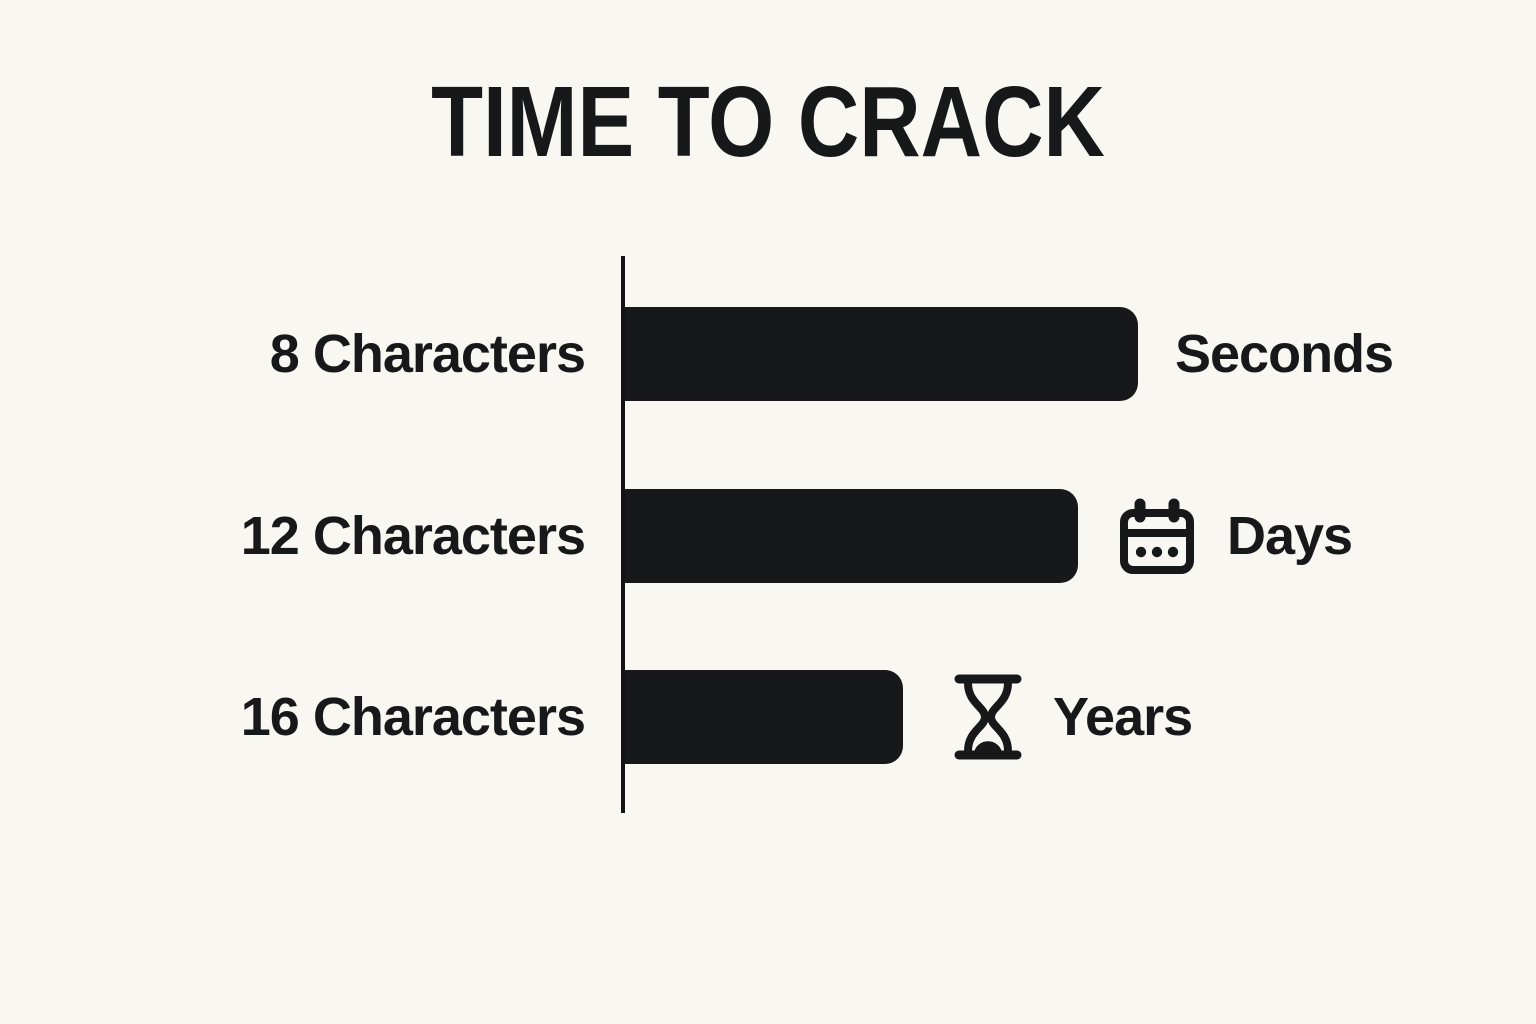  I want to click on value-label: Days, so click(1290, 536).